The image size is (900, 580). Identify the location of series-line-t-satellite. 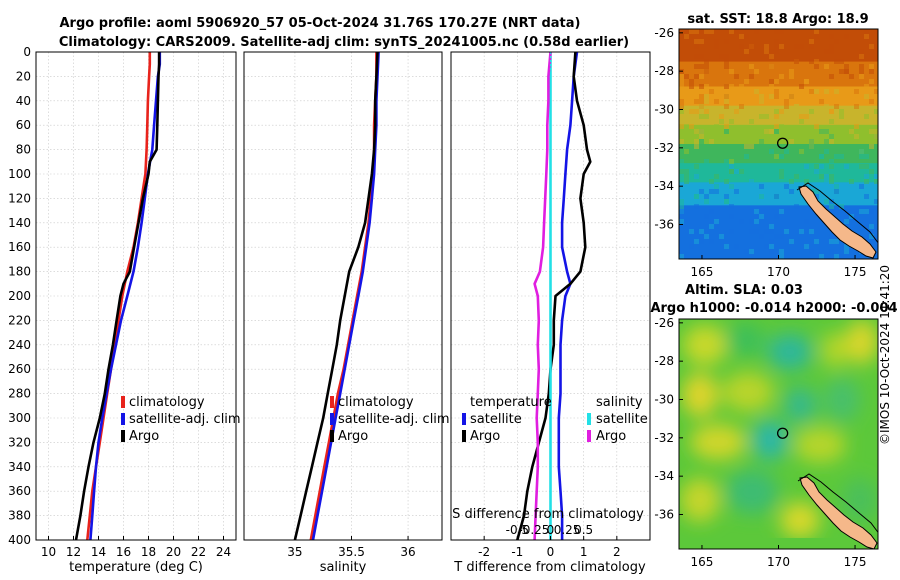
(568, 296).